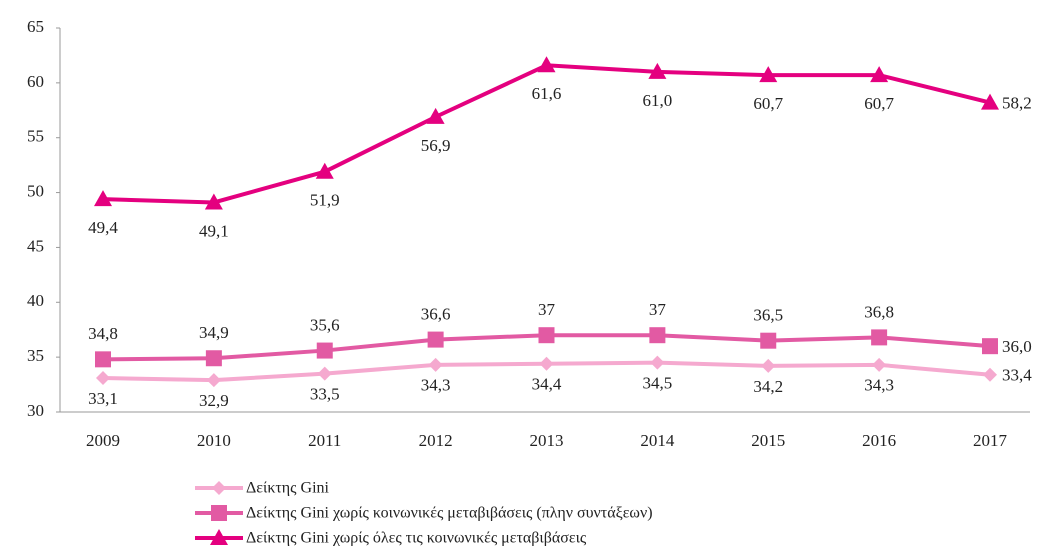 This screenshot has width=1037, height=551. I want to click on data-label: 36,0, so click(1017, 346).